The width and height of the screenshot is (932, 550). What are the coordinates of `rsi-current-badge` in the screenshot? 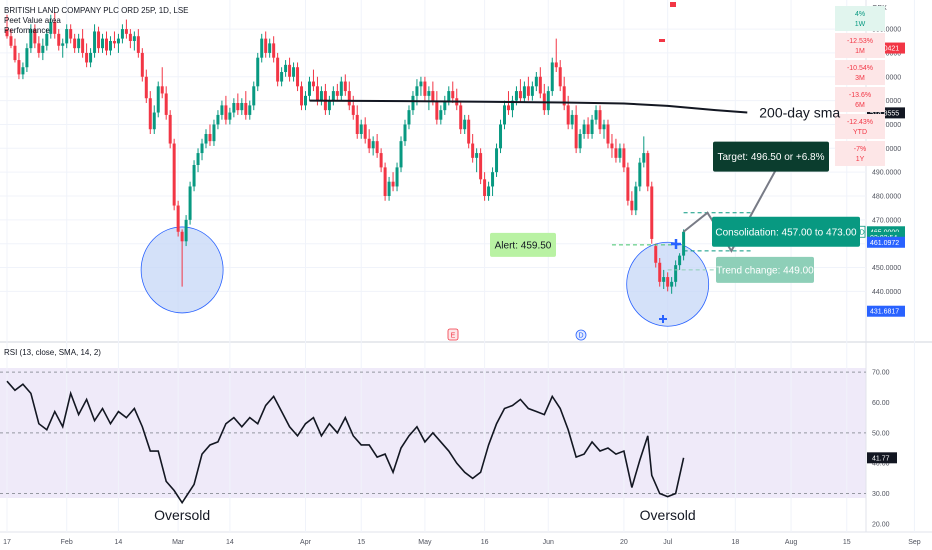 It's located at (882, 458).